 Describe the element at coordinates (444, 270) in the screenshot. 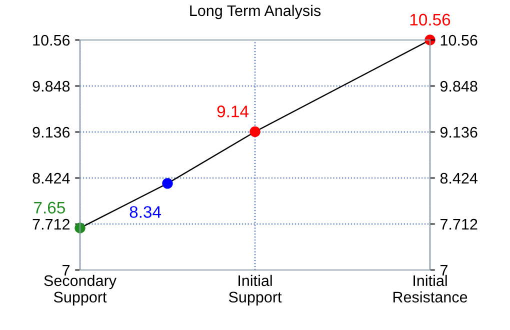

I see `y2-tick-label: 7` at that location.